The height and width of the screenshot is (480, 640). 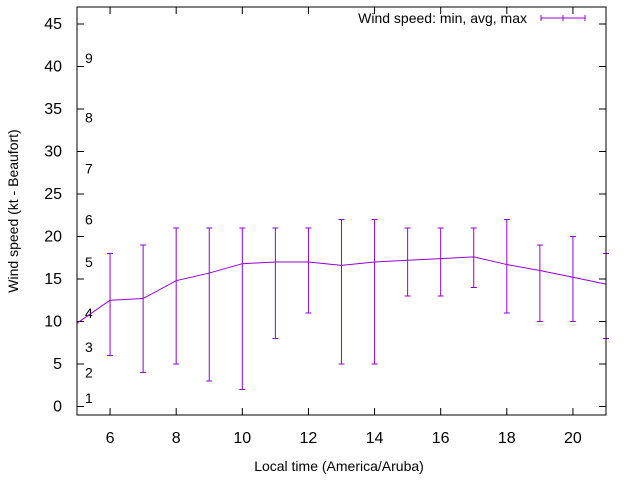 I want to click on x-tick-label: 20, so click(x=573, y=438).